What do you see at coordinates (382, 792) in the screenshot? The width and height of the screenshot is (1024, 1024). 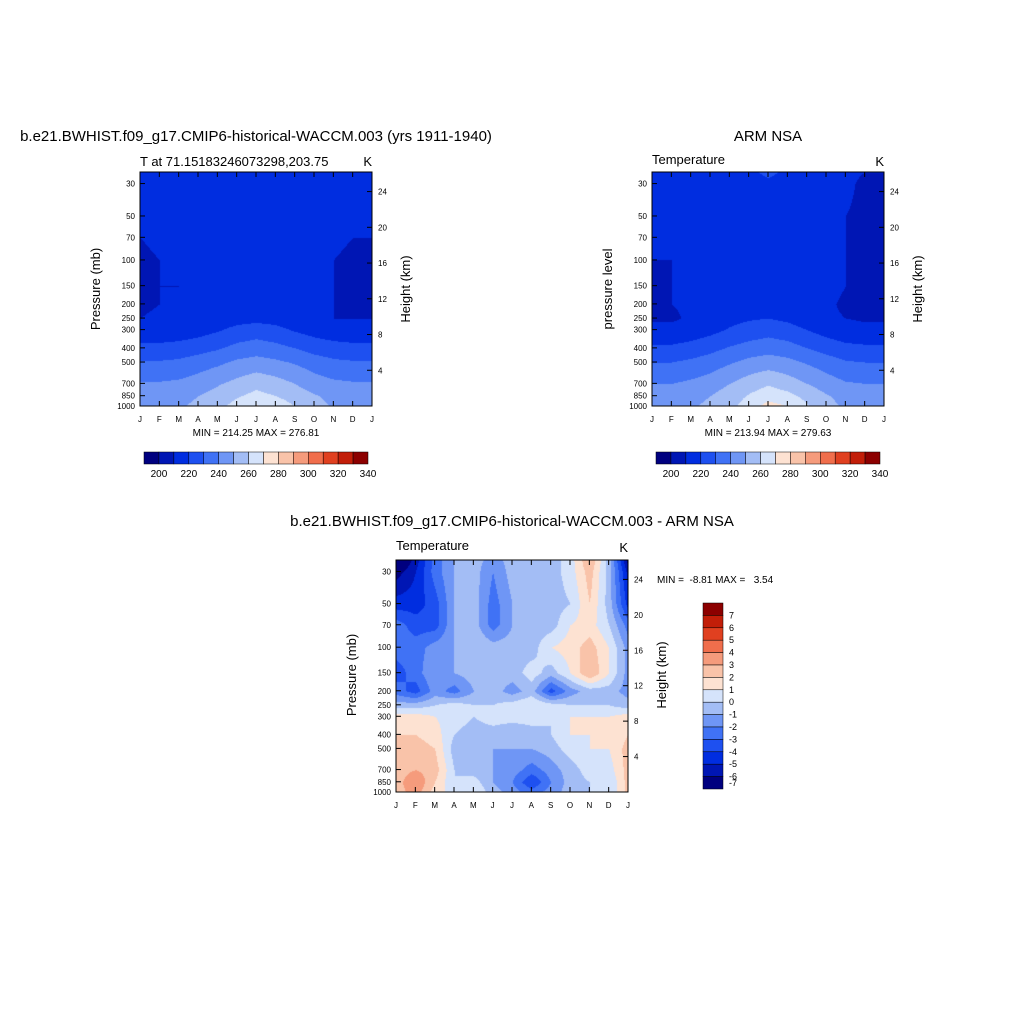 I see `y-tick-label: 1000` at bounding box center [382, 792].